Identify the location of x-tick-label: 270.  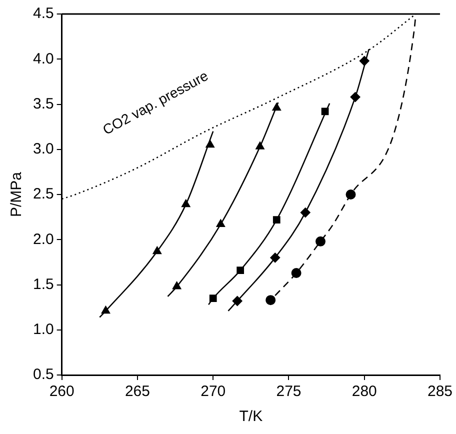
(213, 391).